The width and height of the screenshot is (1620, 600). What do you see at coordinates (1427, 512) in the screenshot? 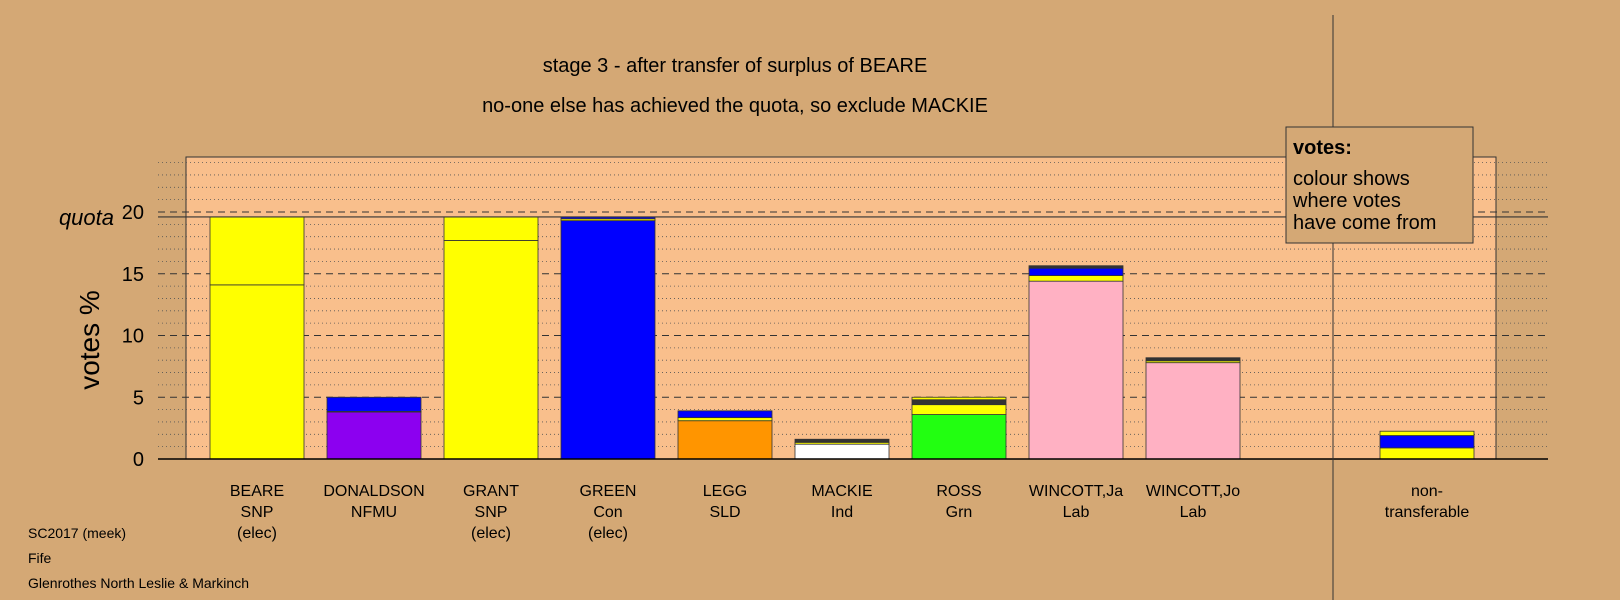
I see `x-tick-label: transferable` at bounding box center [1427, 512].